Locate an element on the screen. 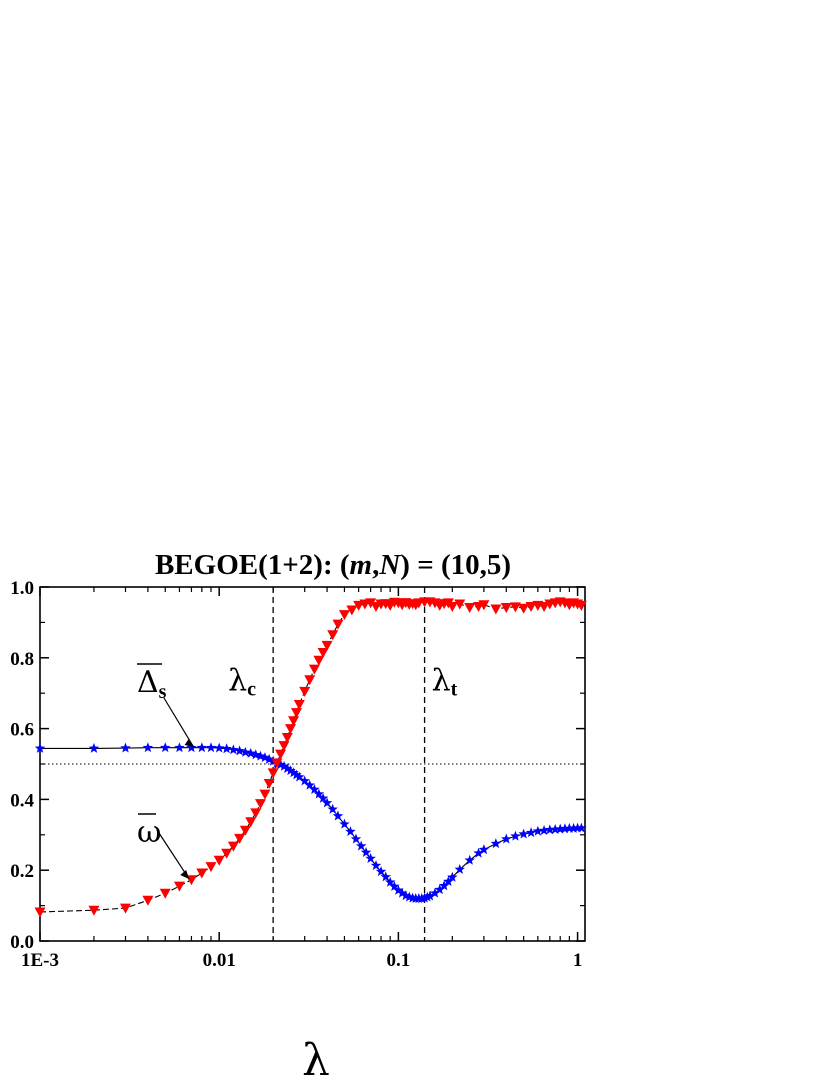  delta-s-arrow is located at coordinates (179, 722).